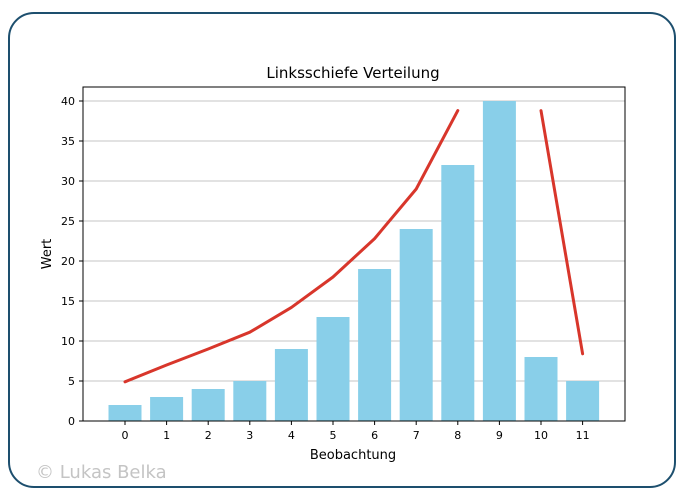  I want to click on x-tick-label: 11, so click(583, 435).